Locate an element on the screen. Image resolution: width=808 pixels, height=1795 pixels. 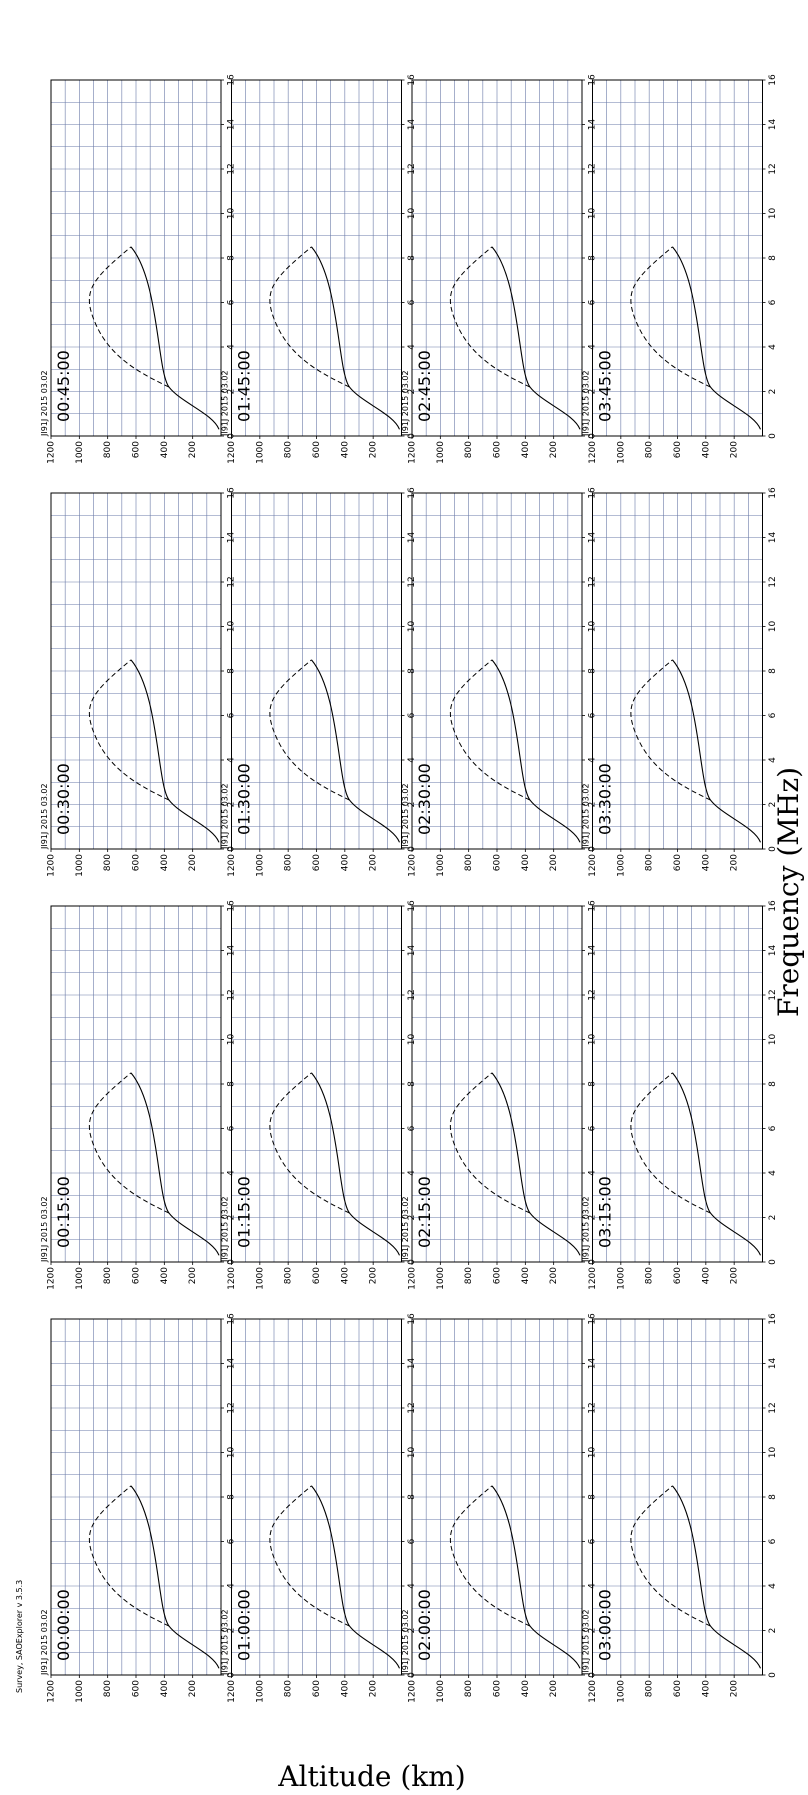
time-label: 00:45:00 is located at coordinates (63, 386).